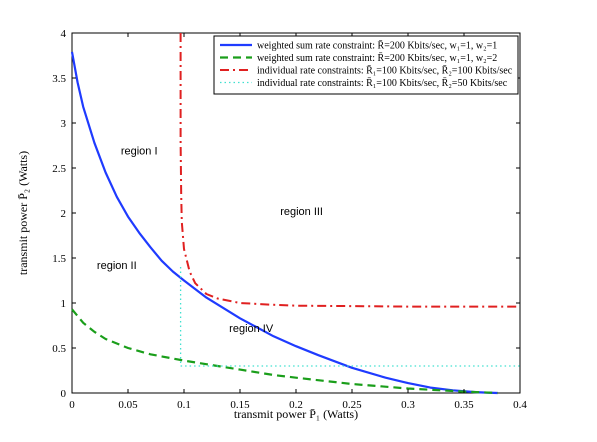 Image resolution: width=597 pixels, height=442 pixels. Describe the element at coordinates (72, 405) in the screenshot. I see `x-tick-label: 0` at that location.